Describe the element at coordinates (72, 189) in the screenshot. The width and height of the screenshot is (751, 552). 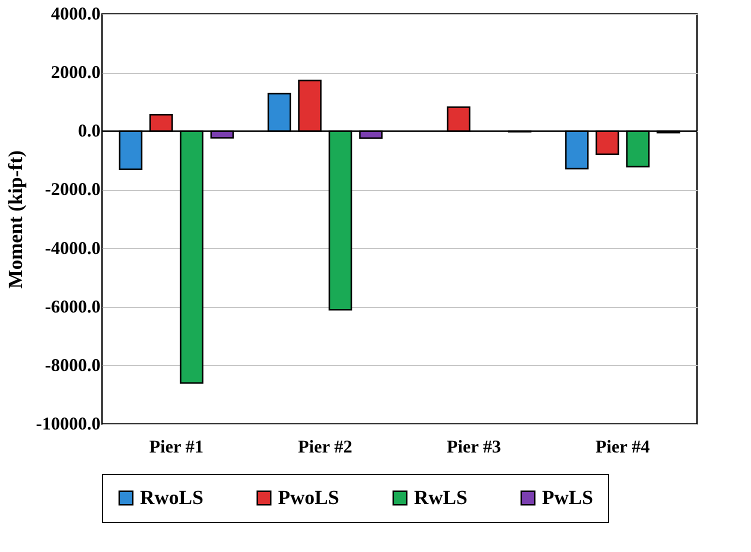
I see `y-tick-label: -2000.0` at that location.